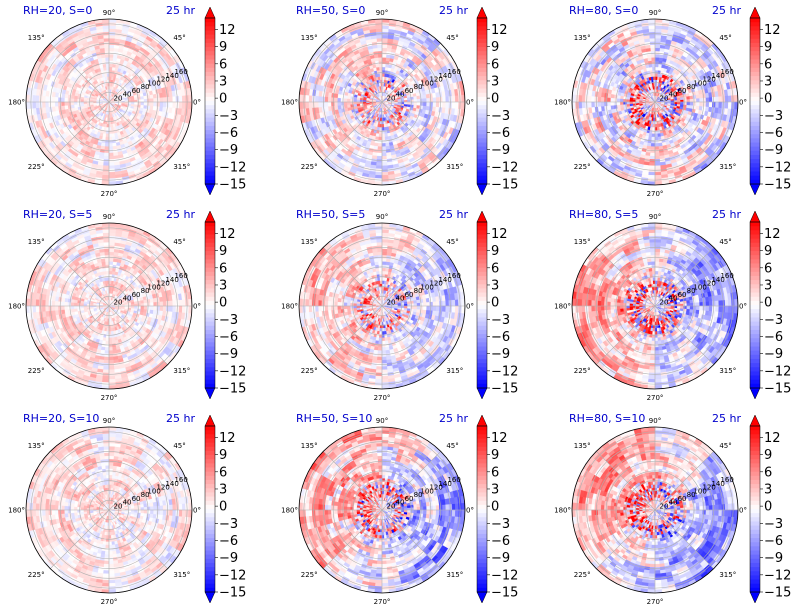  What do you see at coordinates (717, 280) in the screenshot?
I see `r-tick-label: 140` at bounding box center [717, 280].